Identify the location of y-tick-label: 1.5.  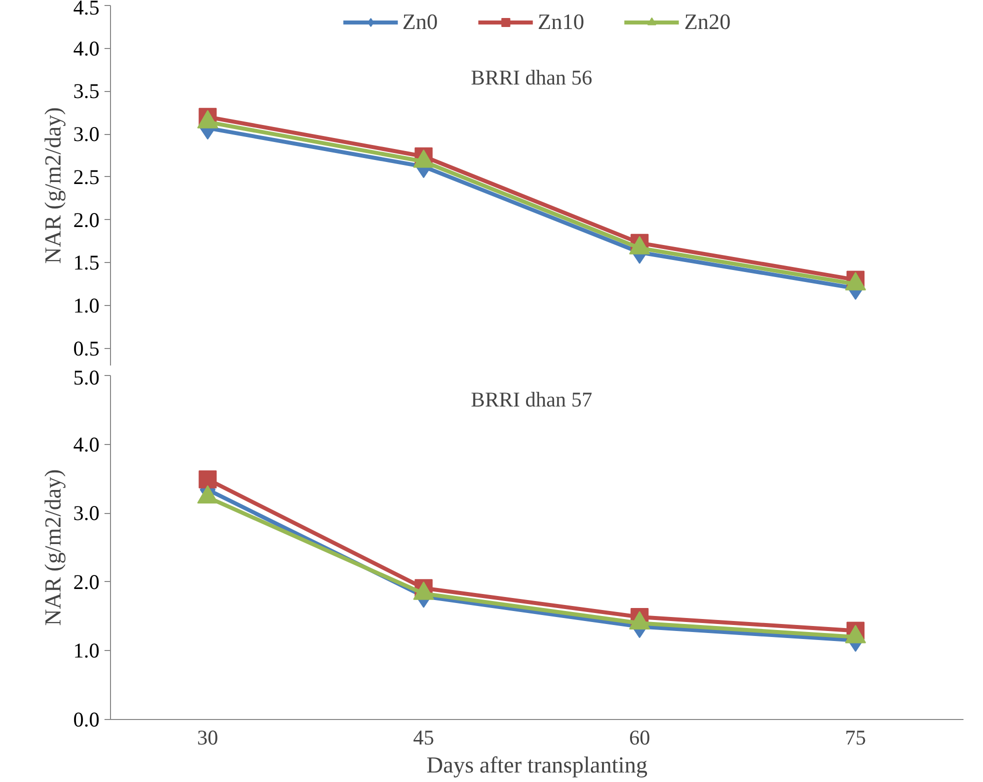
(86, 262).